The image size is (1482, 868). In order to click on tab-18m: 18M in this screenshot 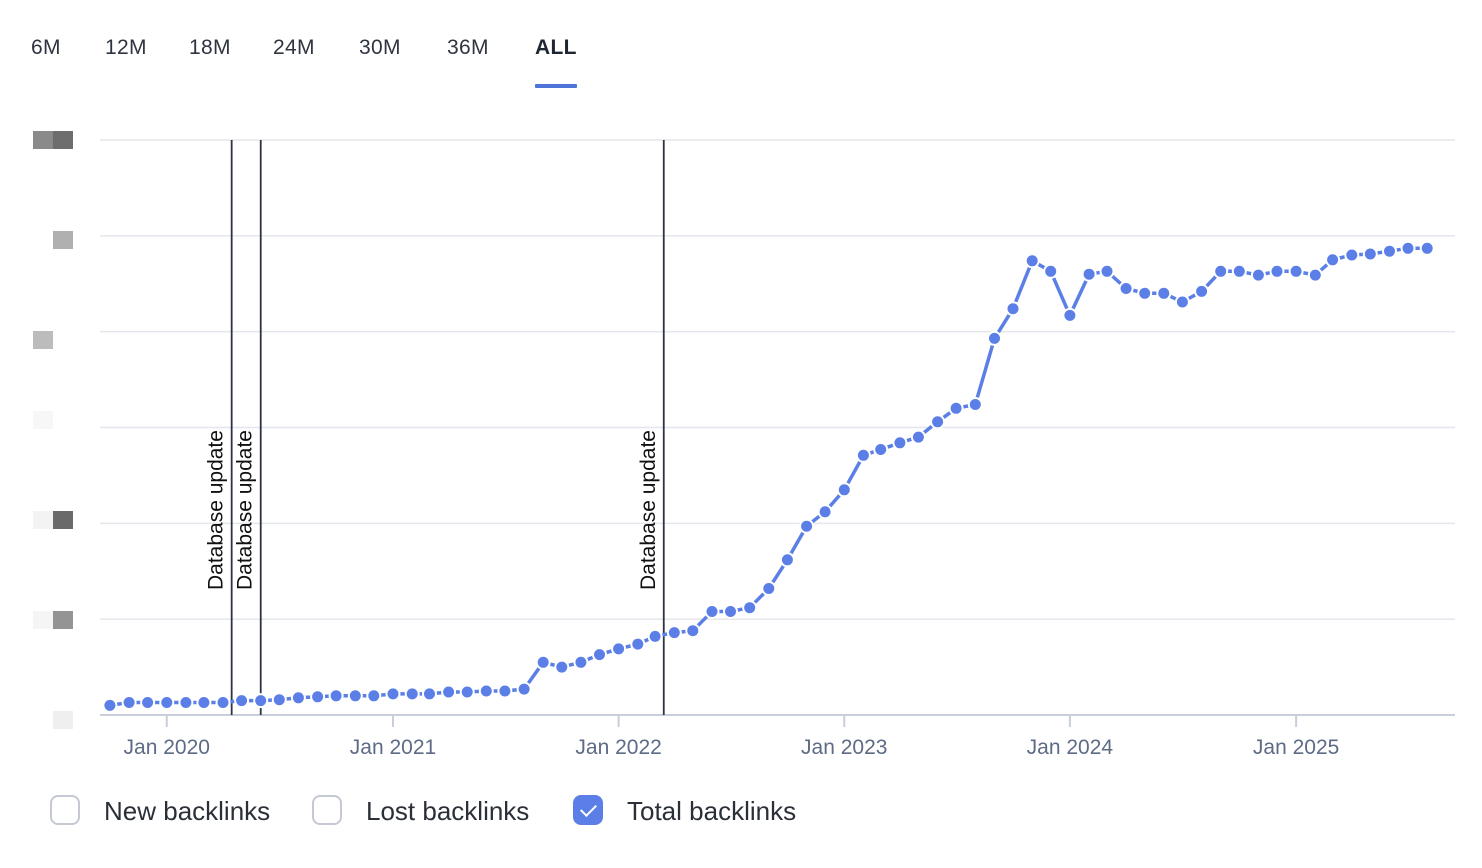, I will do `click(210, 58)`.